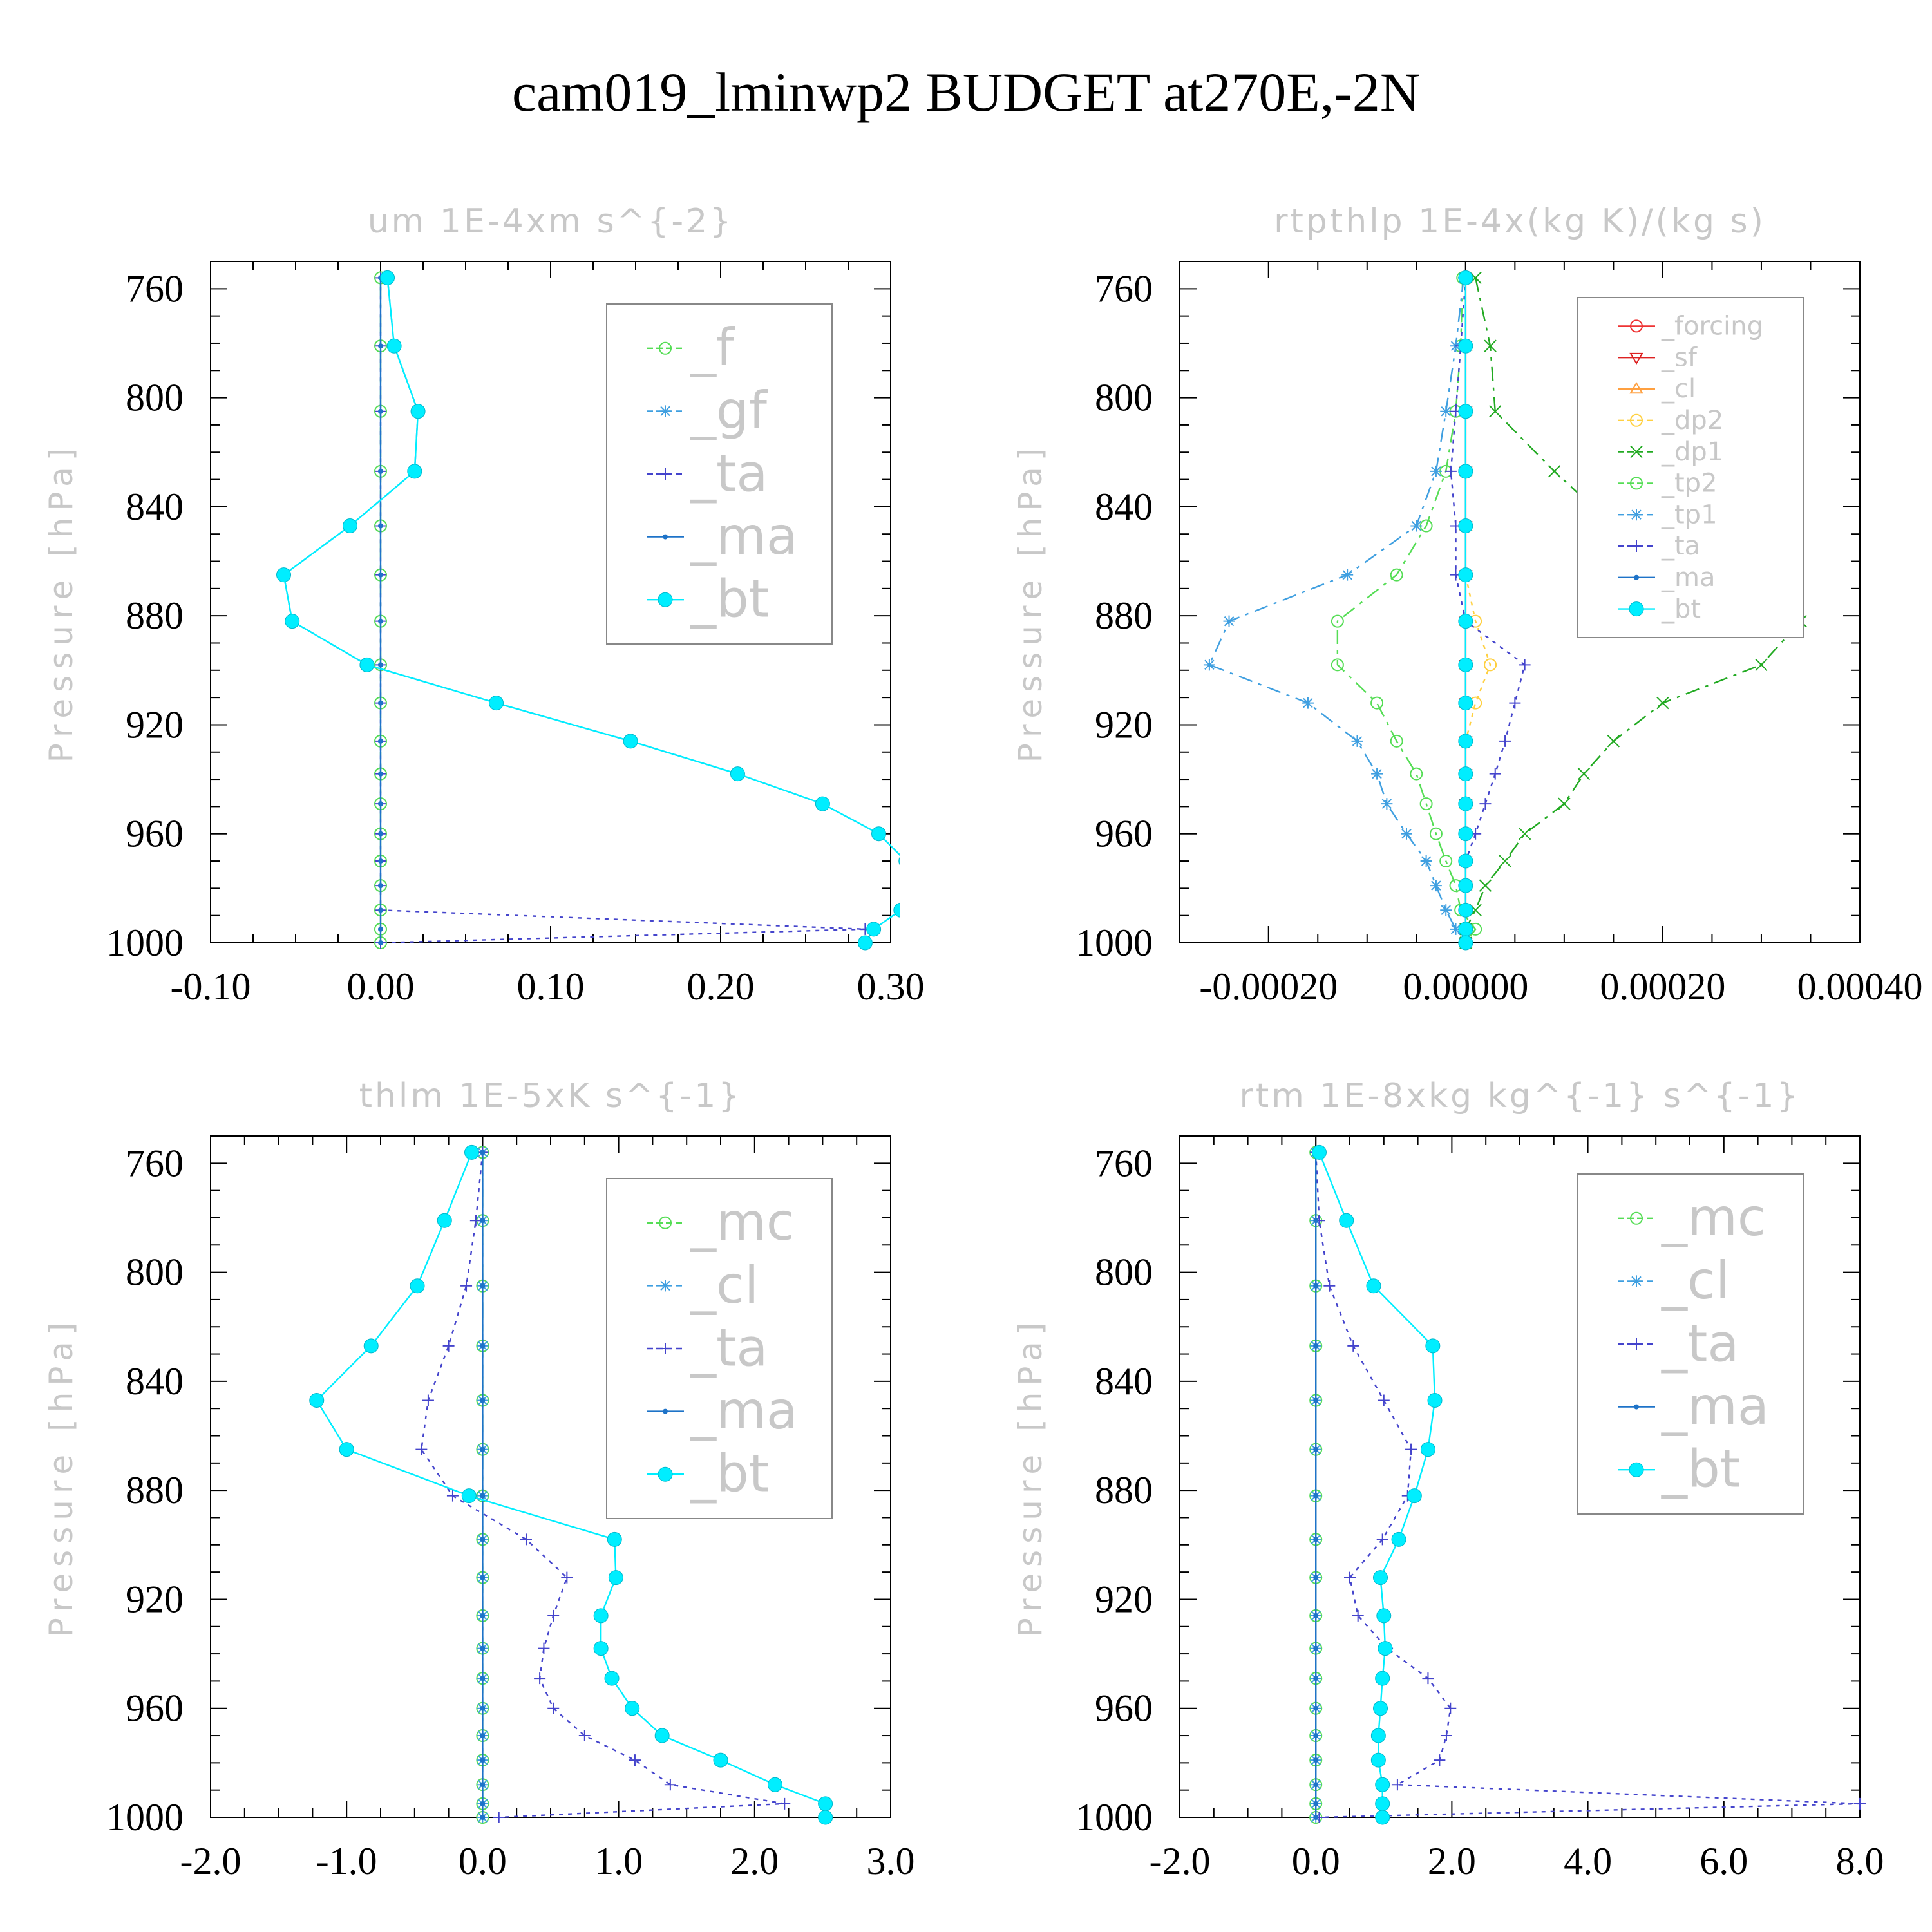 This screenshot has height=1932, width=1932. I want to click on legend-label: _gf, so click(729, 411).